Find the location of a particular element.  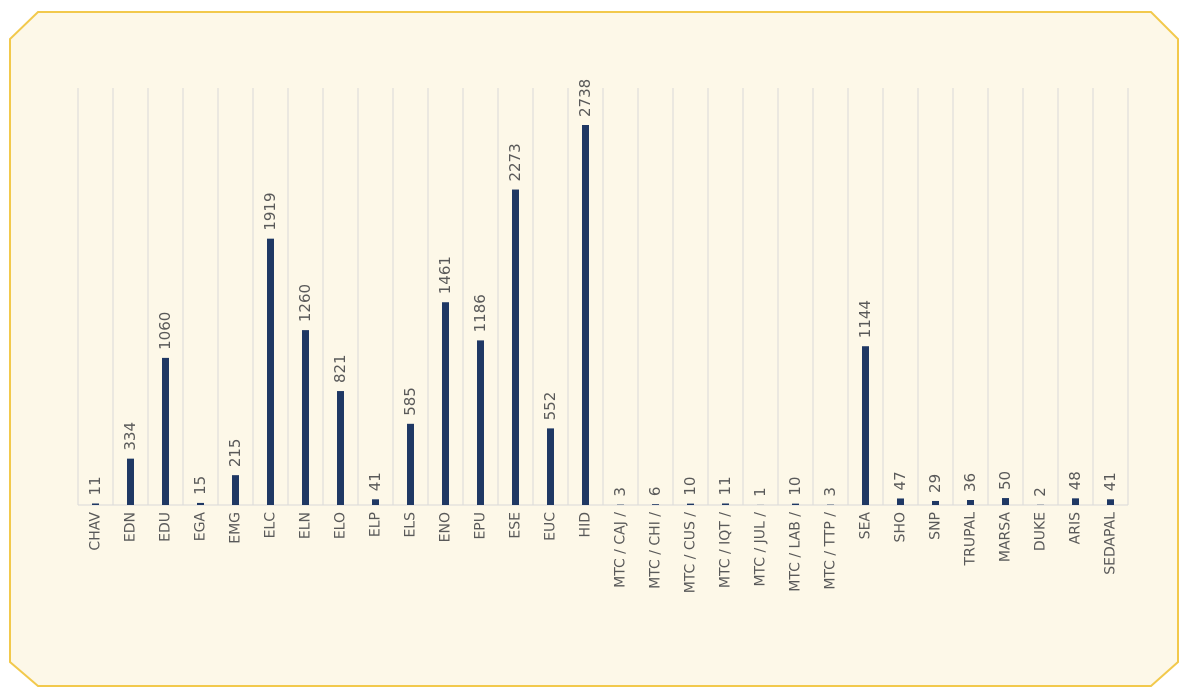

x-tick-label: EGA is located at coordinates (201, 527).